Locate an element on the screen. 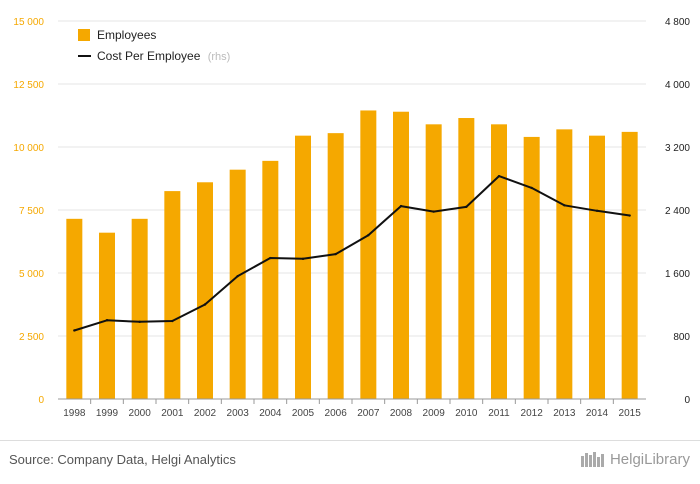 The image size is (700, 484). right-tick-label: 2 400 is located at coordinates (677, 211).